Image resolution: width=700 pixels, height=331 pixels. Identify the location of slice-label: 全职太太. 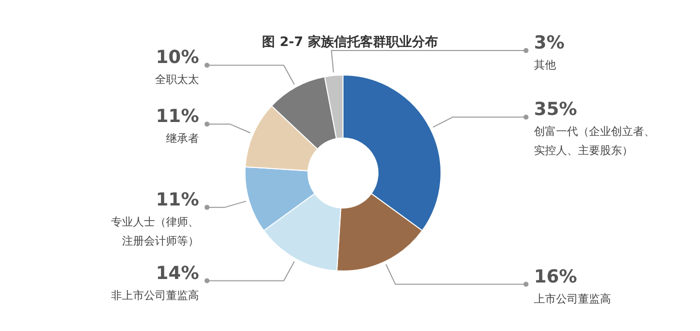
(177, 79).